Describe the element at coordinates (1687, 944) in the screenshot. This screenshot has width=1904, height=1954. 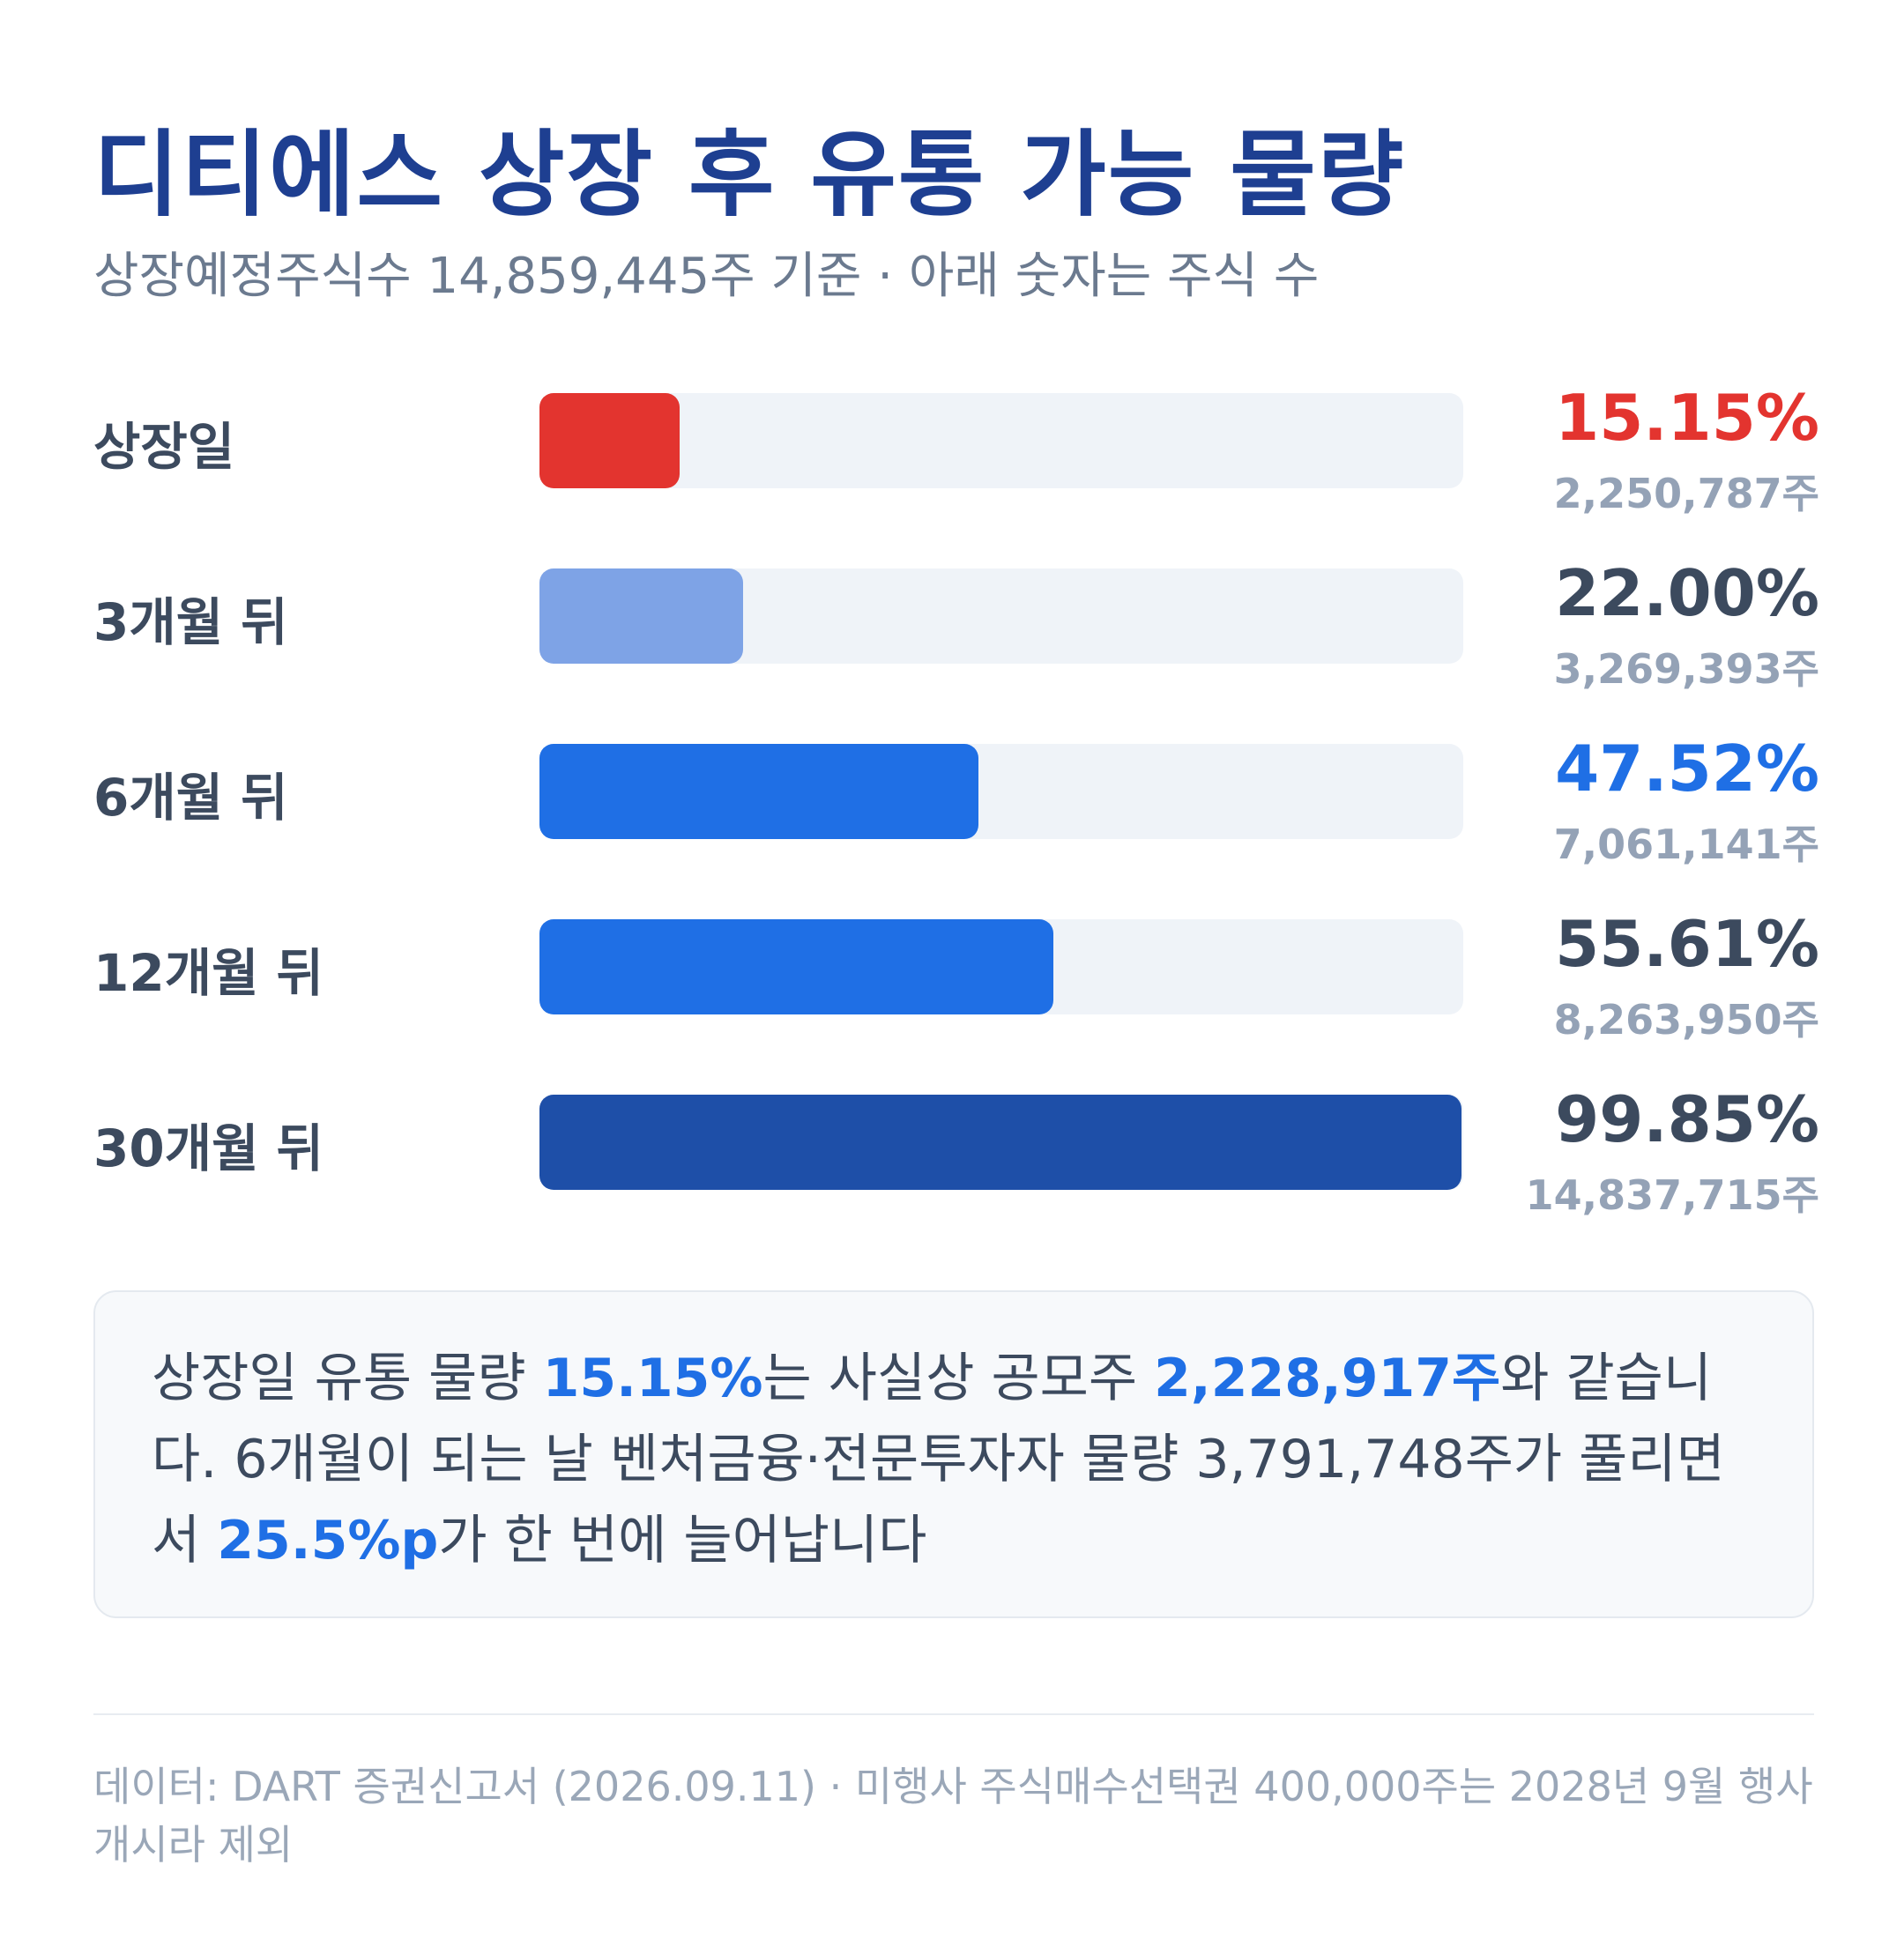
I see `bar-value-label: 55.61%` at that location.